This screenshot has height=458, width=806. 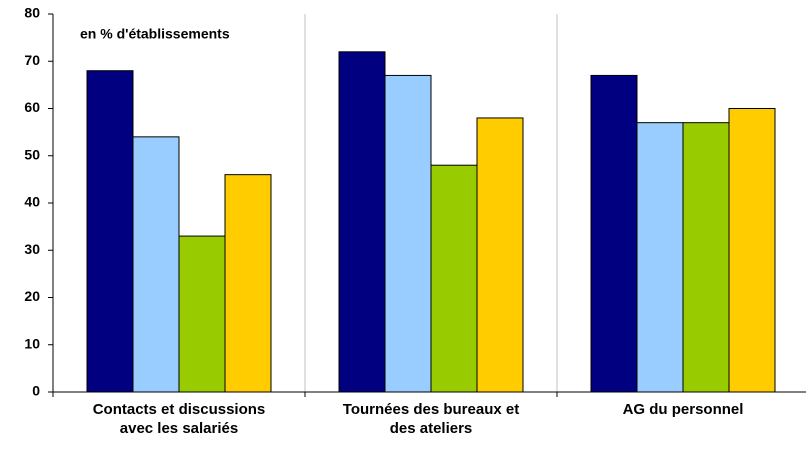 What do you see at coordinates (32, 107) in the screenshot?
I see `y-tick-label: 60` at bounding box center [32, 107].